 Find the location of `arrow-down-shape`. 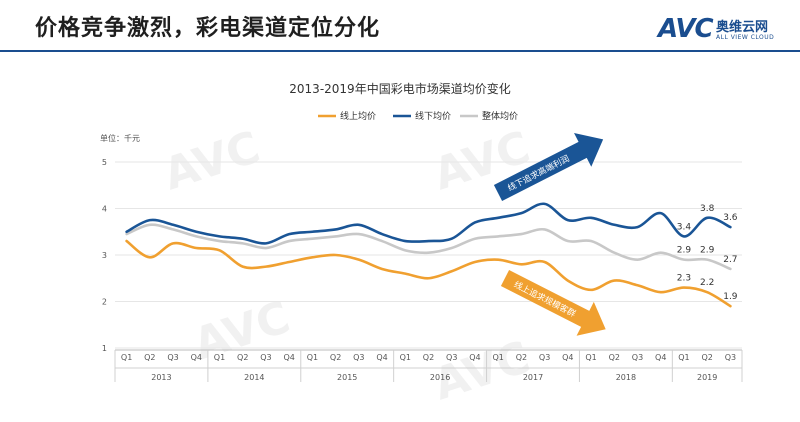

arrow-down-shape is located at coordinates (553, 302).